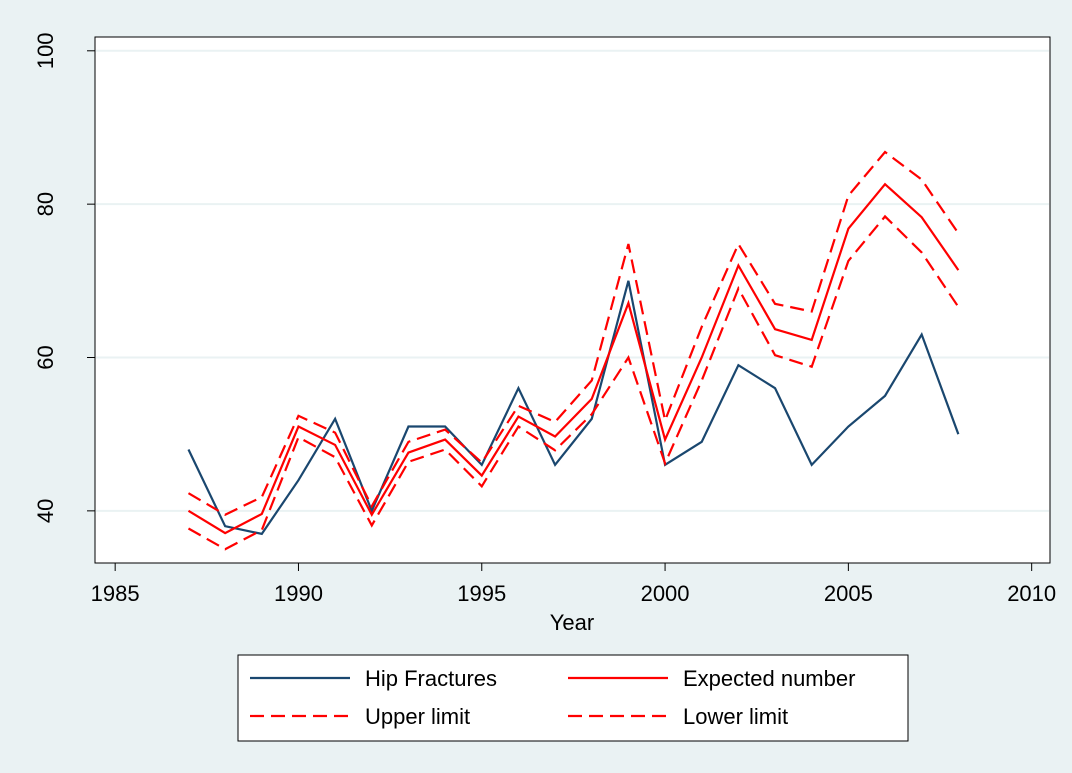 This screenshot has height=773, width=1072. Describe the element at coordinates (735, 716) in the screenshot. I see `legend-label: Lower limit` at that location.